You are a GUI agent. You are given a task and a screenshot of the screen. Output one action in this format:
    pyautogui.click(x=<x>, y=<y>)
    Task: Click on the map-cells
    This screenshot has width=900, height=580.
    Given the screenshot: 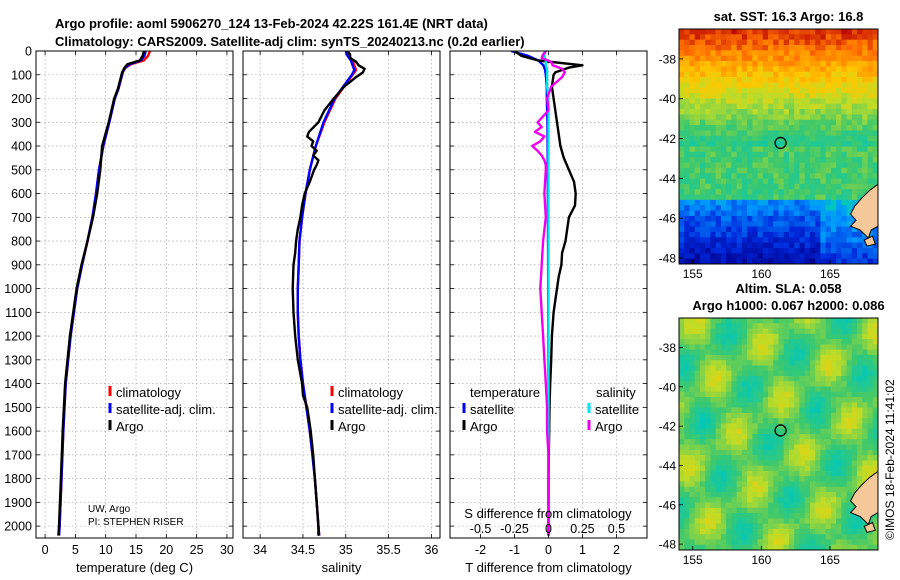 What is the action you would take?
    pyautogui.click(x=778, y=434)
    